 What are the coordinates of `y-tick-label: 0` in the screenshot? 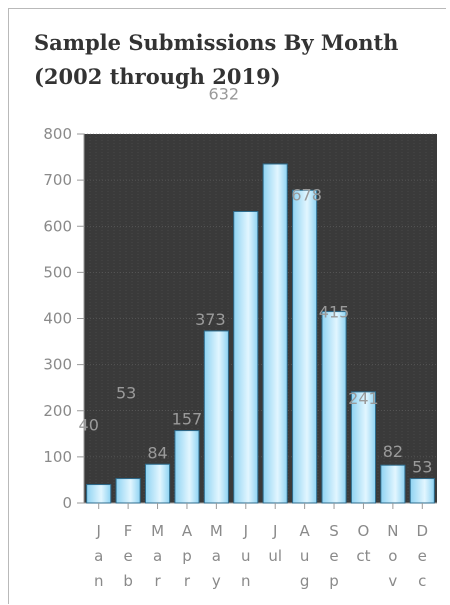 It's located at (67, 503).